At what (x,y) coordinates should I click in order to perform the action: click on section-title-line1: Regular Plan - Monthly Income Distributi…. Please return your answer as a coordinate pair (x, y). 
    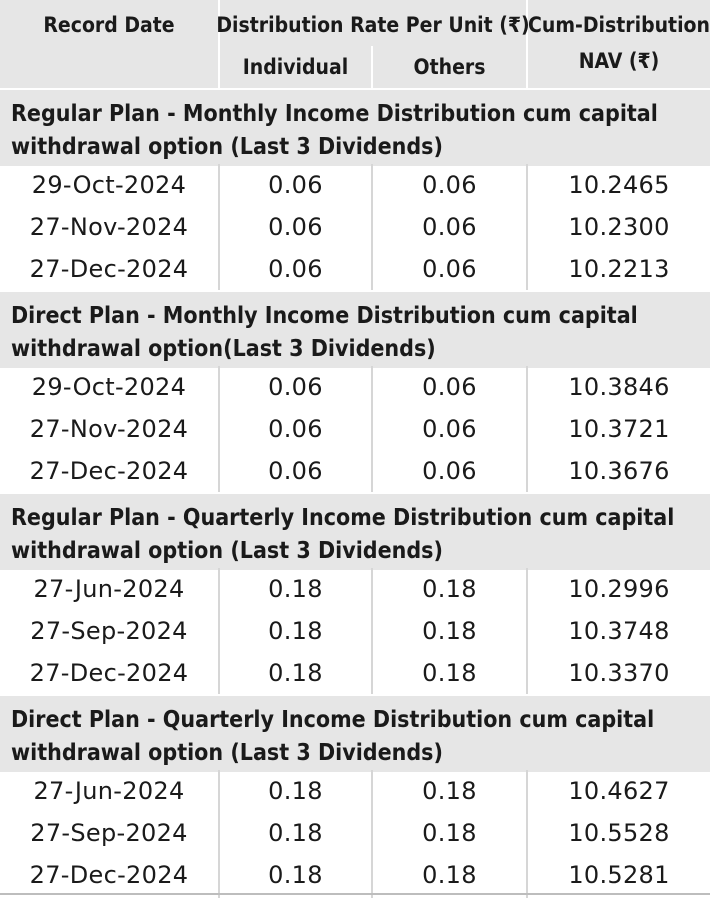
    Looking at the image, I should click on (334, 114).